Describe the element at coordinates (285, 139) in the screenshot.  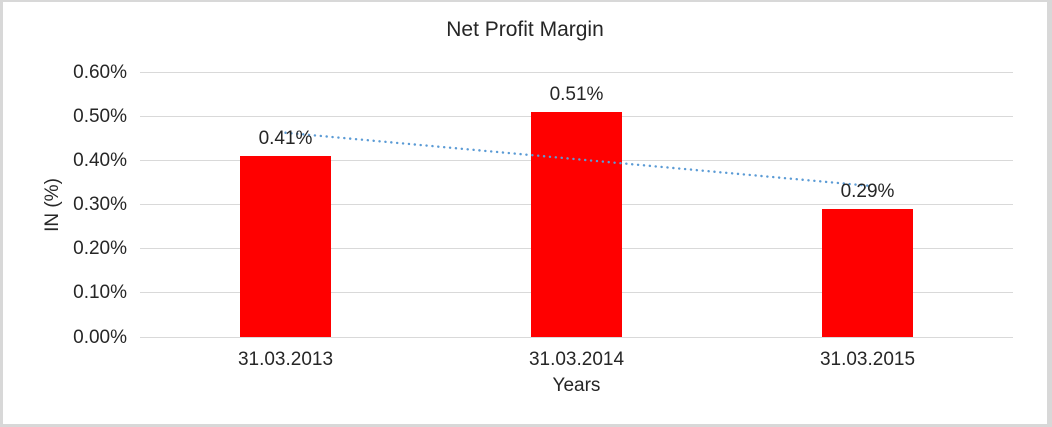
I see `data-label: 0.41%` at that location.